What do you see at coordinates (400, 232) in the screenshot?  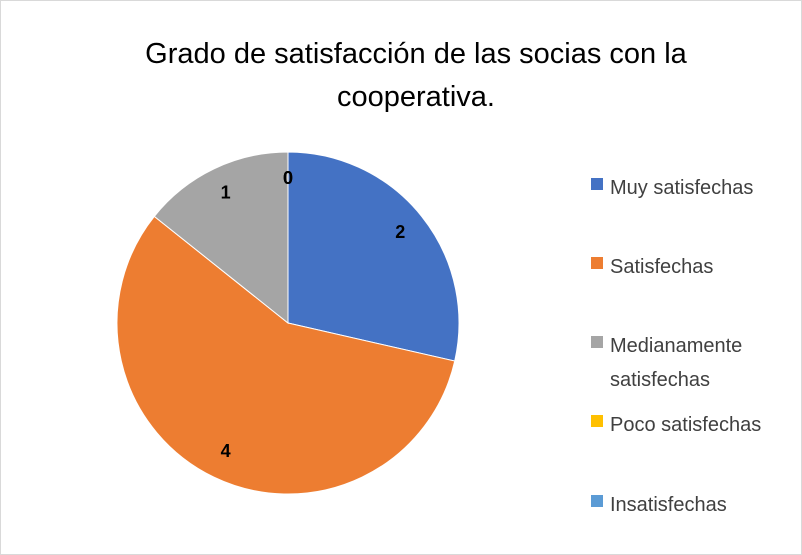 I see `data-label: 2` at bounding box center [400, 232].